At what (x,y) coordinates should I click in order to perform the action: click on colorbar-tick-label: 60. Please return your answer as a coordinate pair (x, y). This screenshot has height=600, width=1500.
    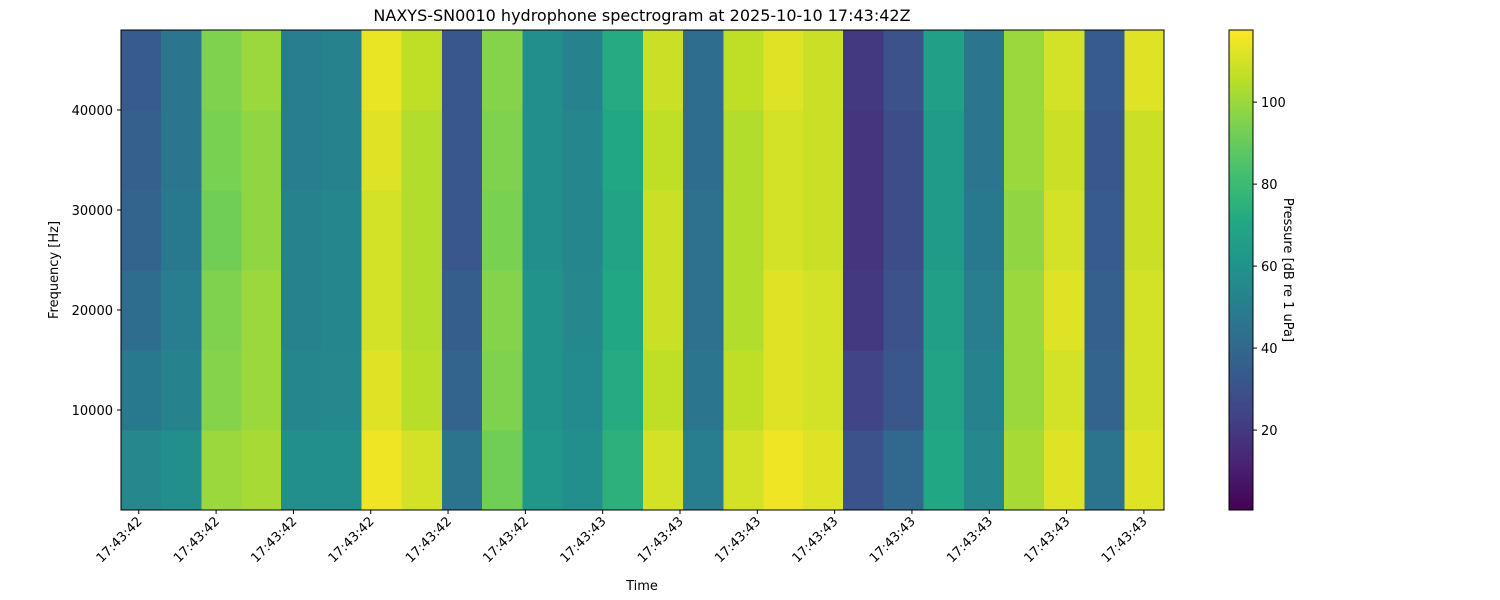
    Looking at the image, I should click on (1269, 267).